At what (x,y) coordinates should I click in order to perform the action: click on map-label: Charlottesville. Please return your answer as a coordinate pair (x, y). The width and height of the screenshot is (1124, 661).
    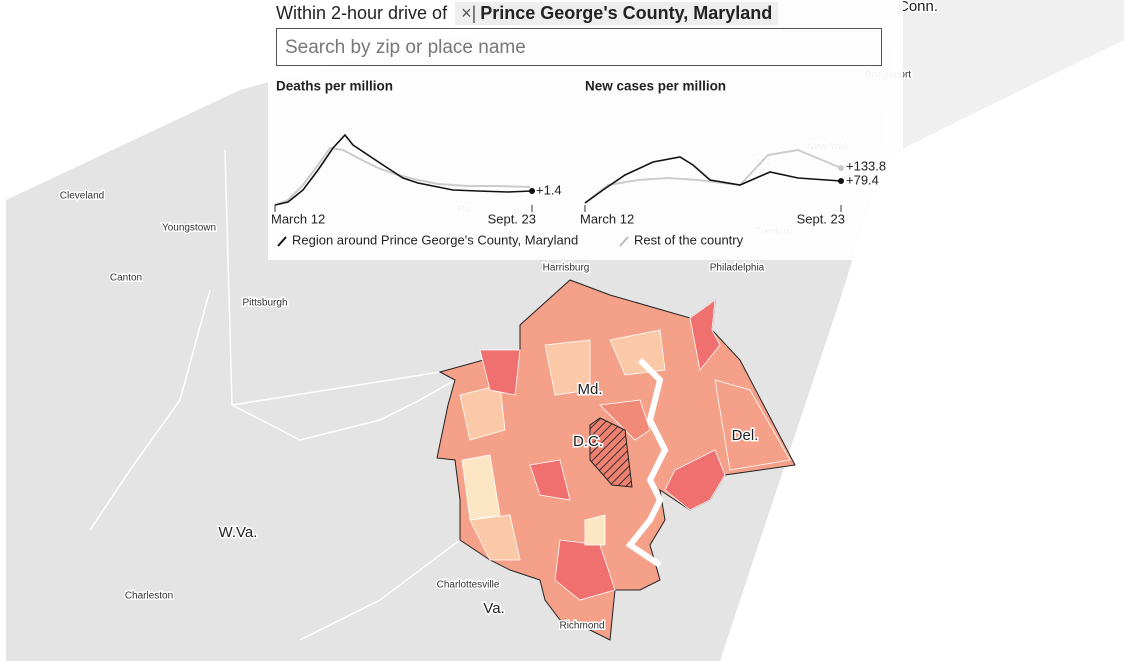
    Looking at the image, I should click on (468, 585).